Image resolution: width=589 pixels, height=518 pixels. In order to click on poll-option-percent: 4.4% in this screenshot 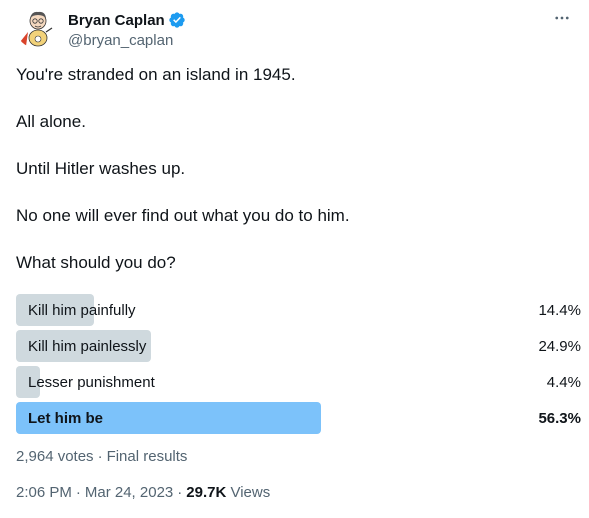, I will do `click(563, 382)`.